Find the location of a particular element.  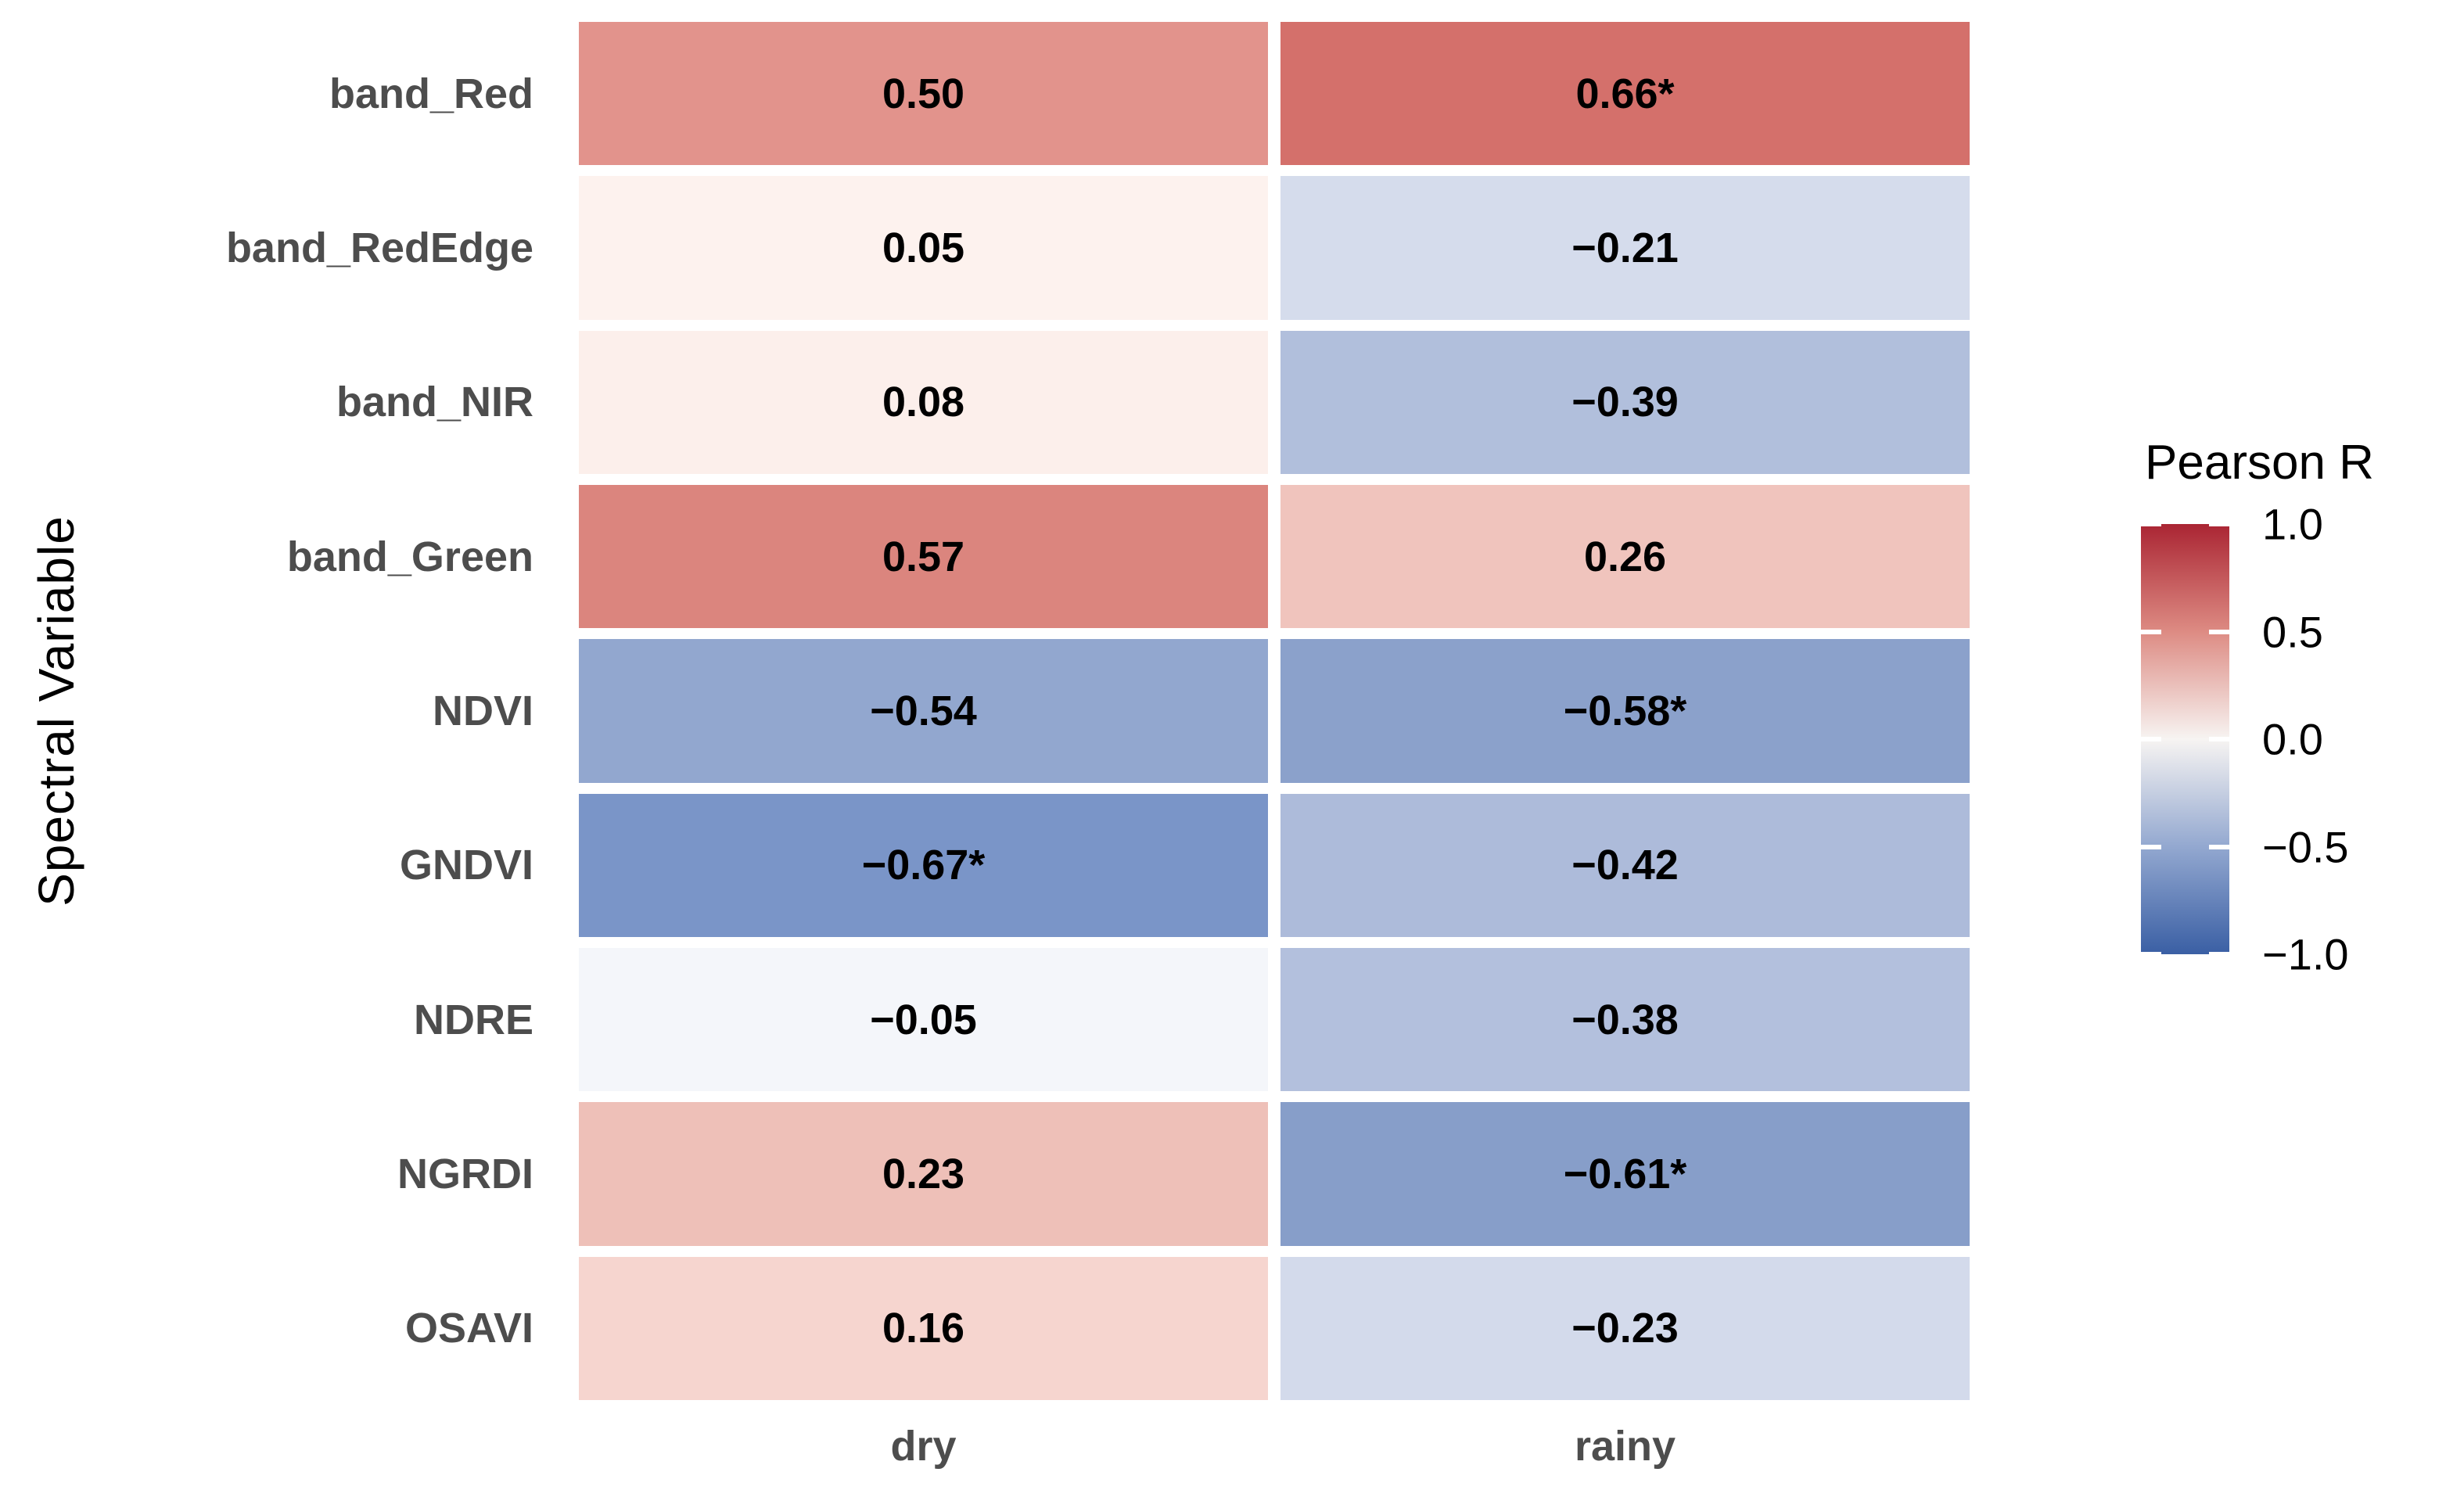

row-label-GNDVI: GNDVI is located at coordinates (466, 866).